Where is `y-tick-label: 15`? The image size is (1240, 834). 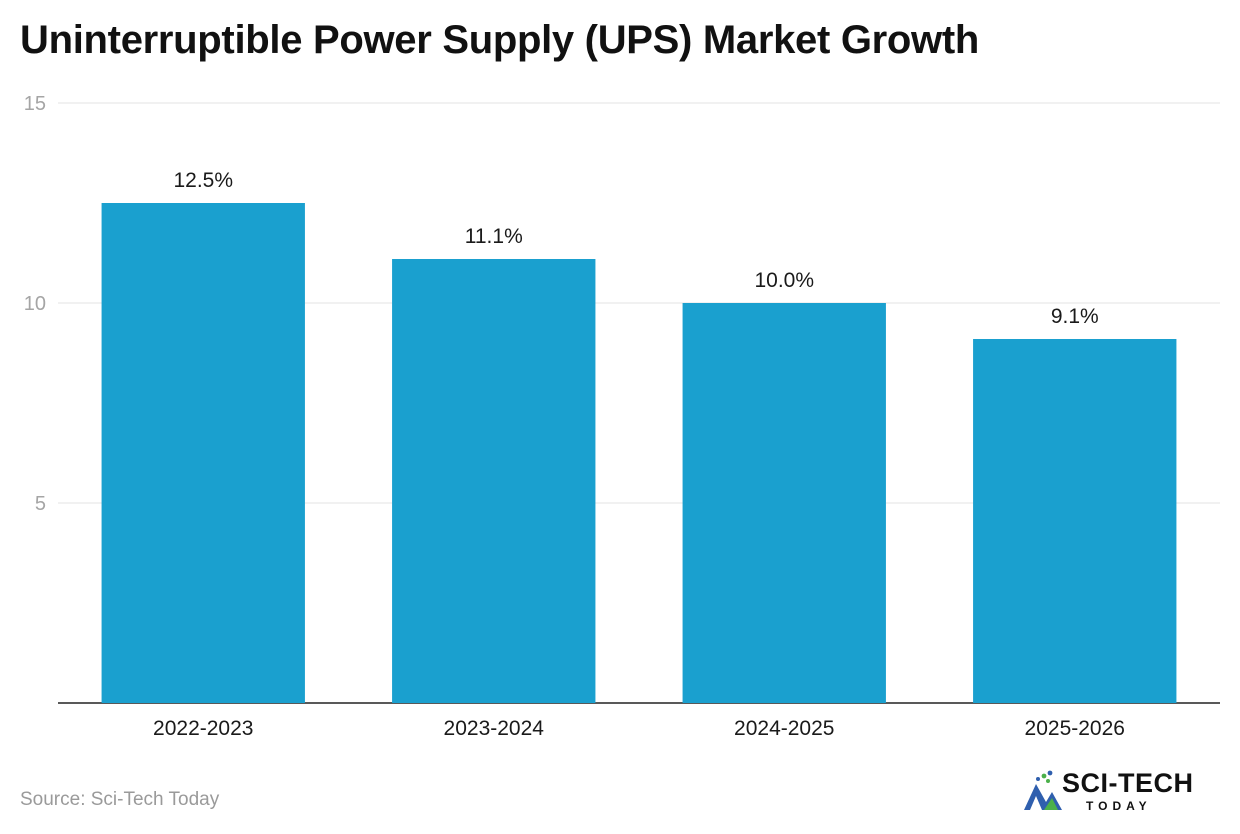
y-tick-label: 15 is located at coordinates (35, 104).